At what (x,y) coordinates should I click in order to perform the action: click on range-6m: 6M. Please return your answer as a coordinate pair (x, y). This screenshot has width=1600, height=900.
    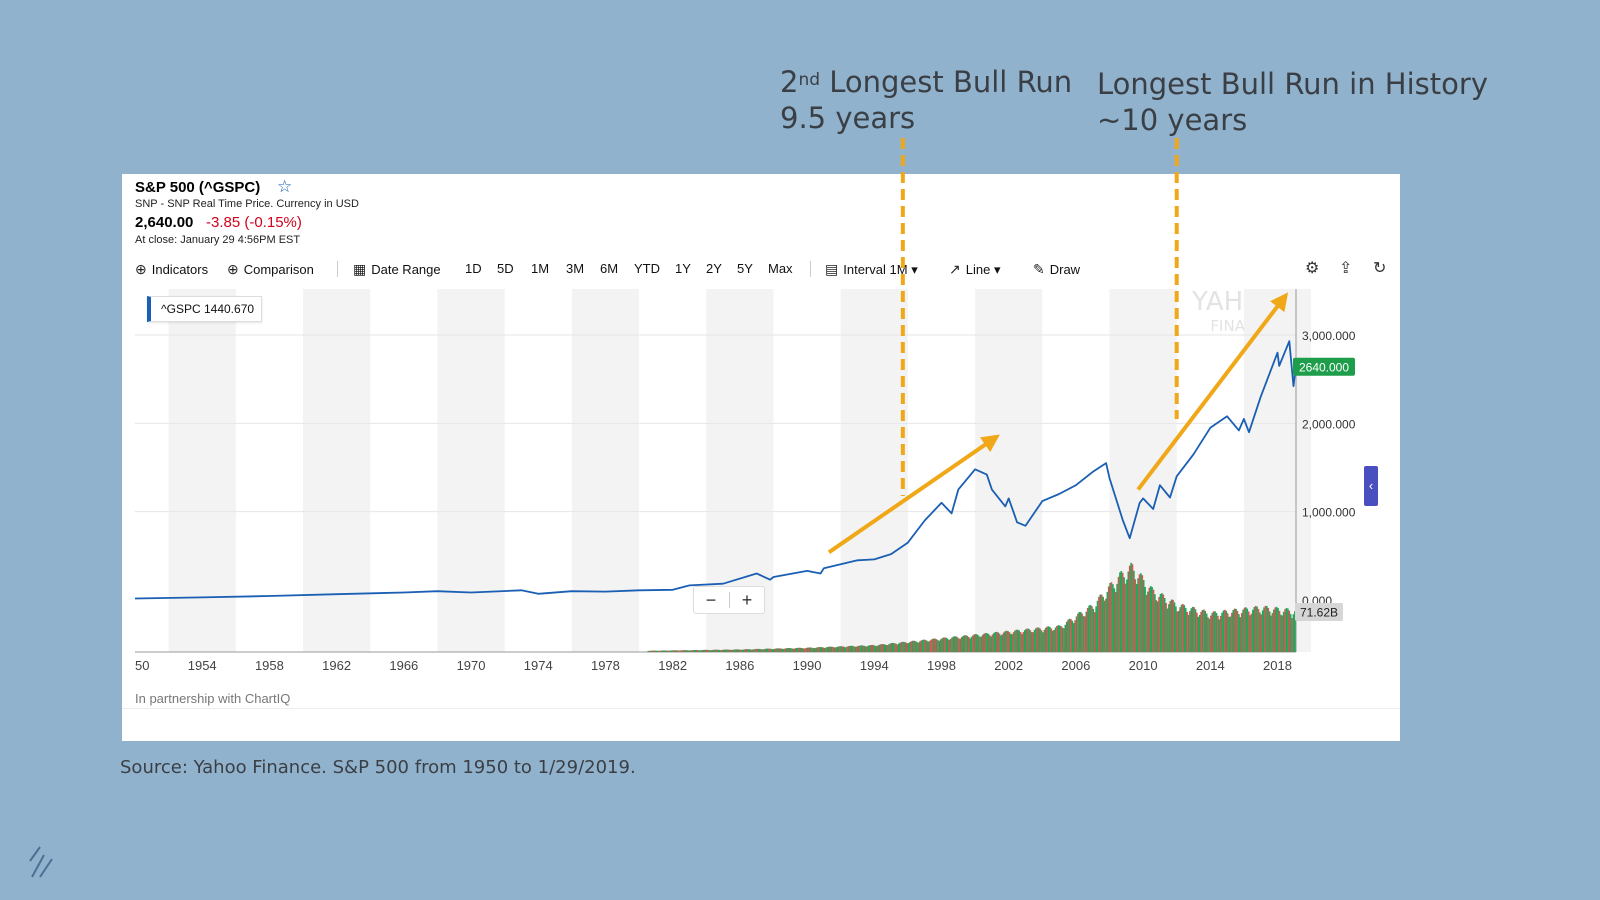
    Looking at the image, I should click on (609, 268).